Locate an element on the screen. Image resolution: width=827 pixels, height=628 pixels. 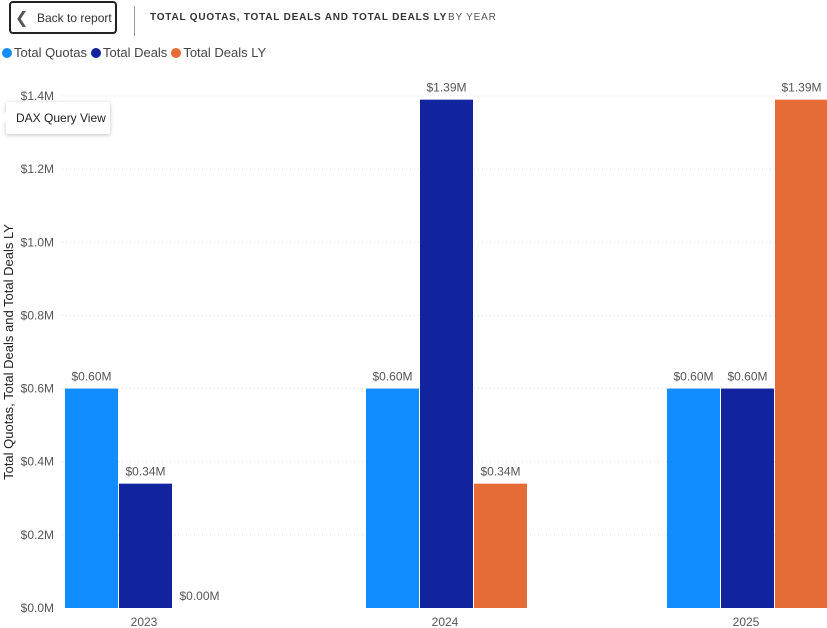
back-to-report-button: ❮ Back to report is located at coordinates (63, 17).